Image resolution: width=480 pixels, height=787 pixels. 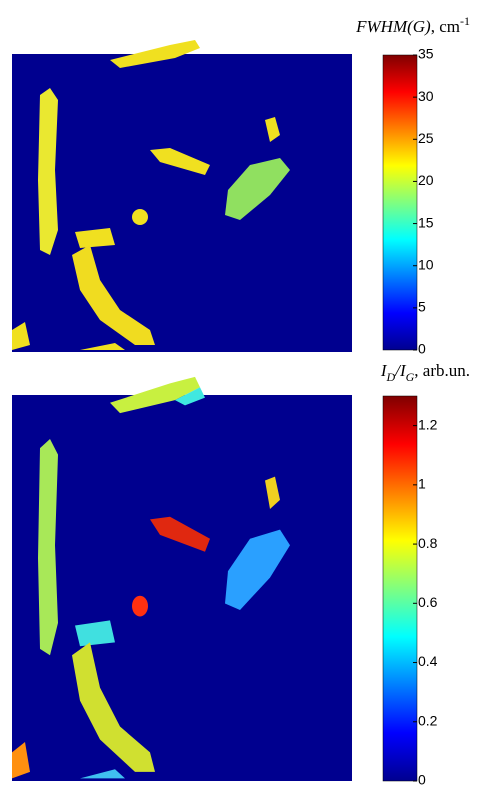 I want to click on colorbar-title: ID/IG, arb.un., so click(x=425, y=372).